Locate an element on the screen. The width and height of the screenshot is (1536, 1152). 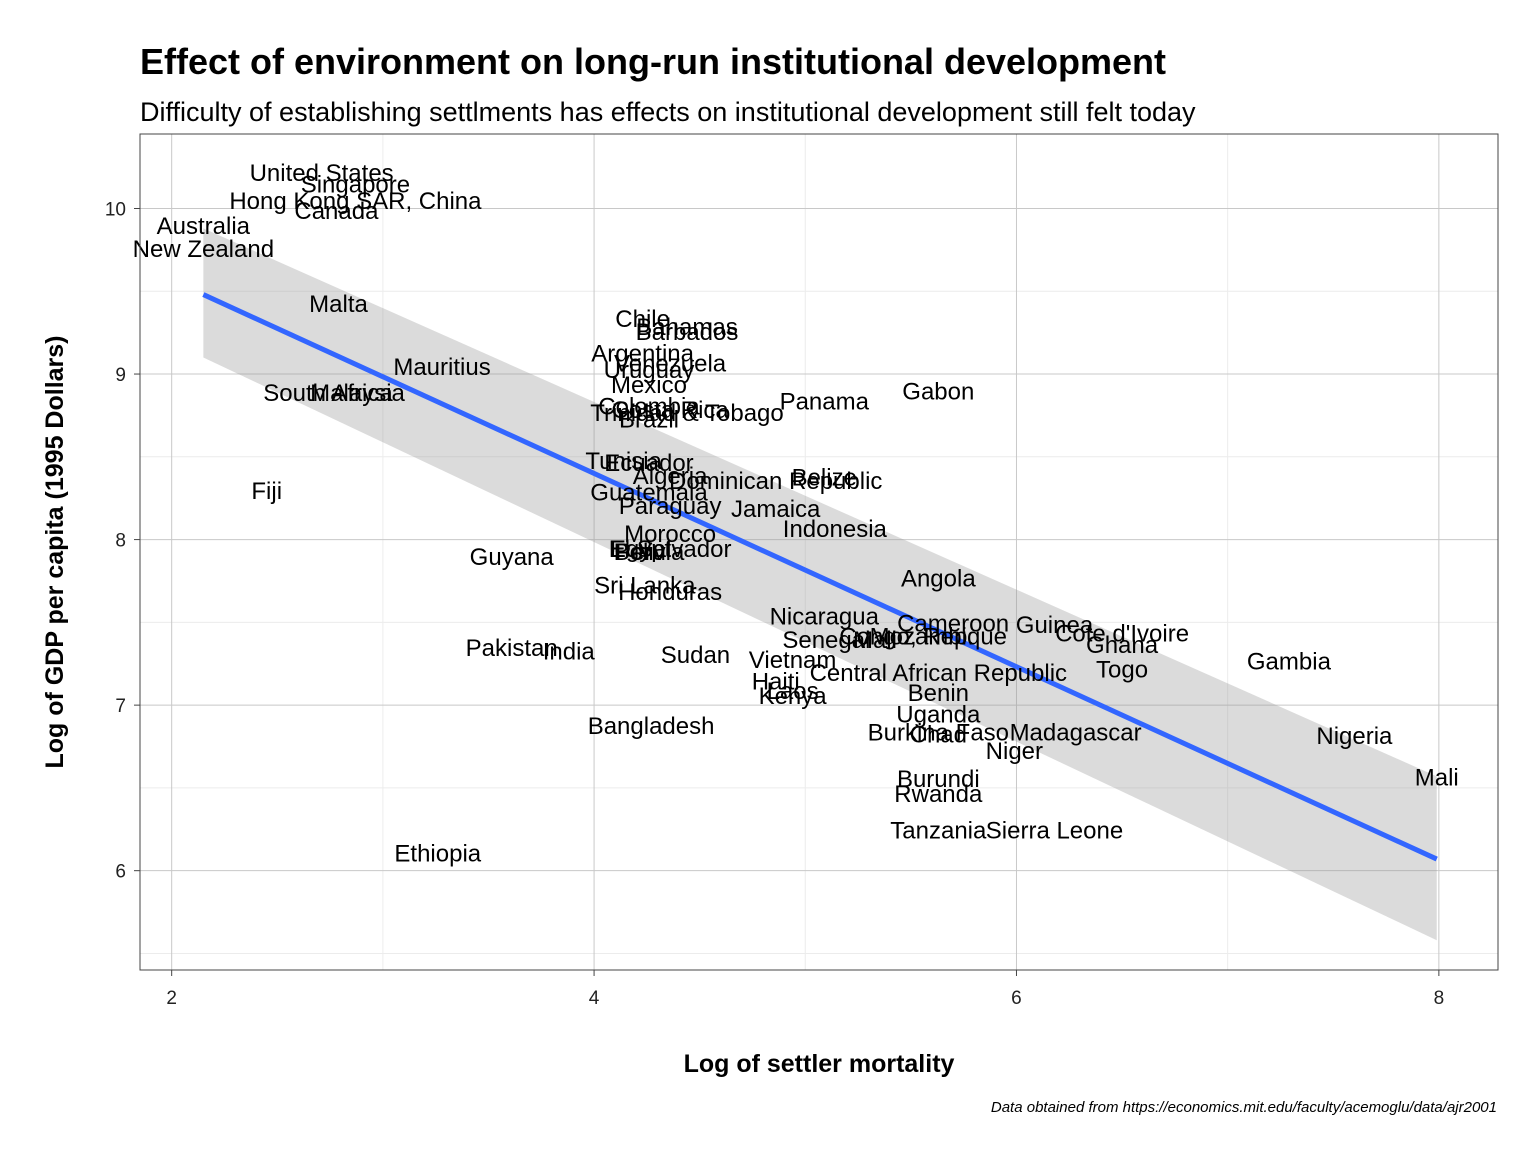
point-label: Ethiopia is located at coordinates (437, 853).